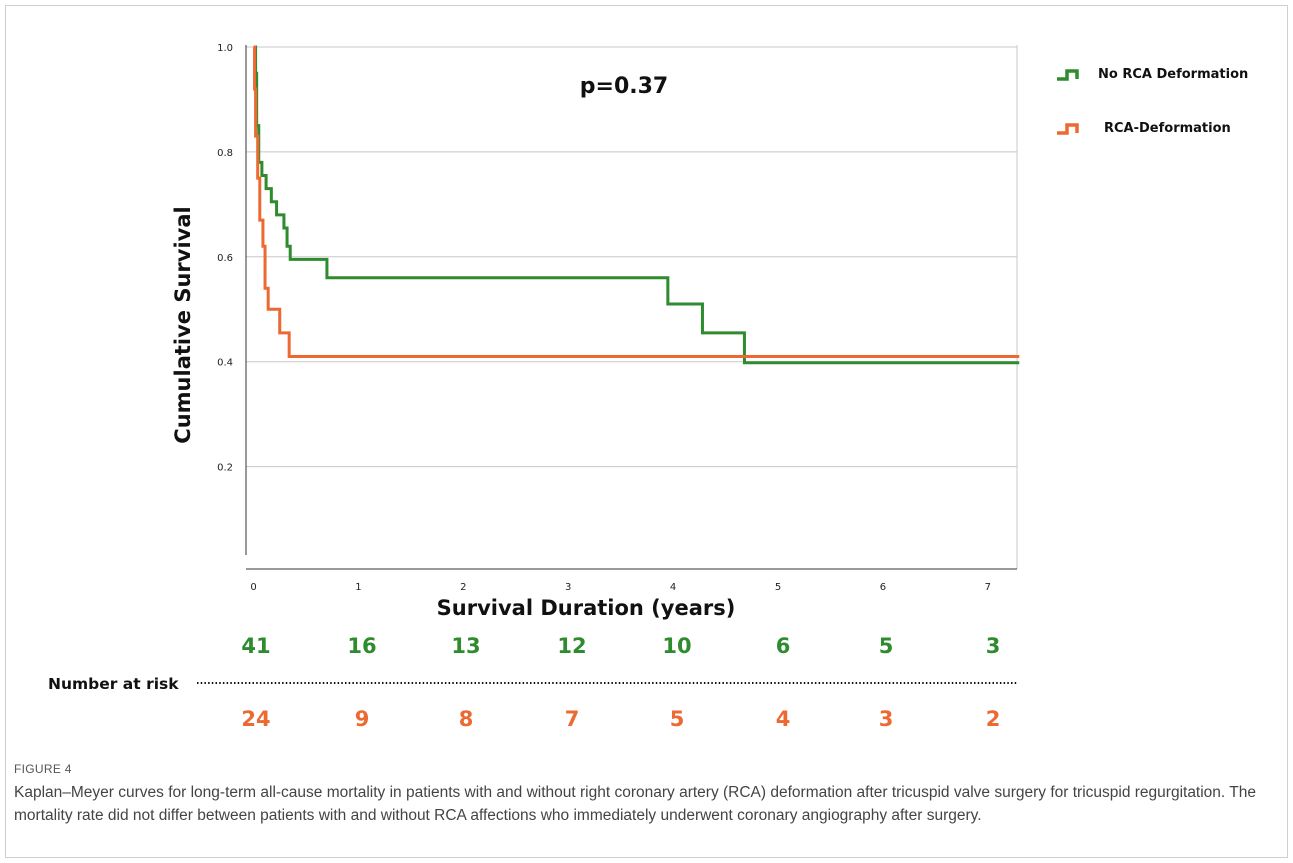 Image resolution: width=1293 pixels, height=863 pixels. Describe the element at coordinates (1068, 75) in the screenshot. I see `legend-symbol-no-rca` at that location.